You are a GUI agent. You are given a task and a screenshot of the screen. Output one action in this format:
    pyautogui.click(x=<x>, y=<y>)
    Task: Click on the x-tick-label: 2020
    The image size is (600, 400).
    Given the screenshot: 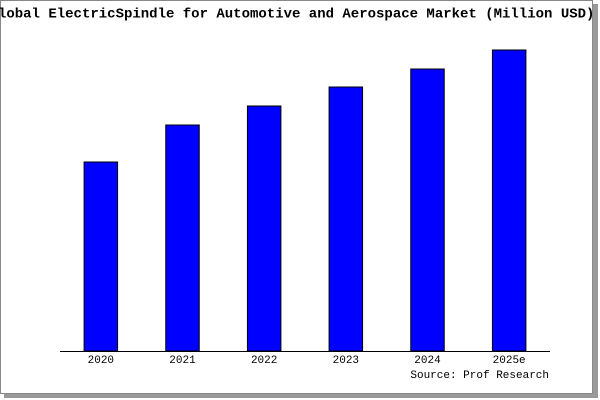 What is the action you would take?
    pyautogui.click(x=101, y=361)
    